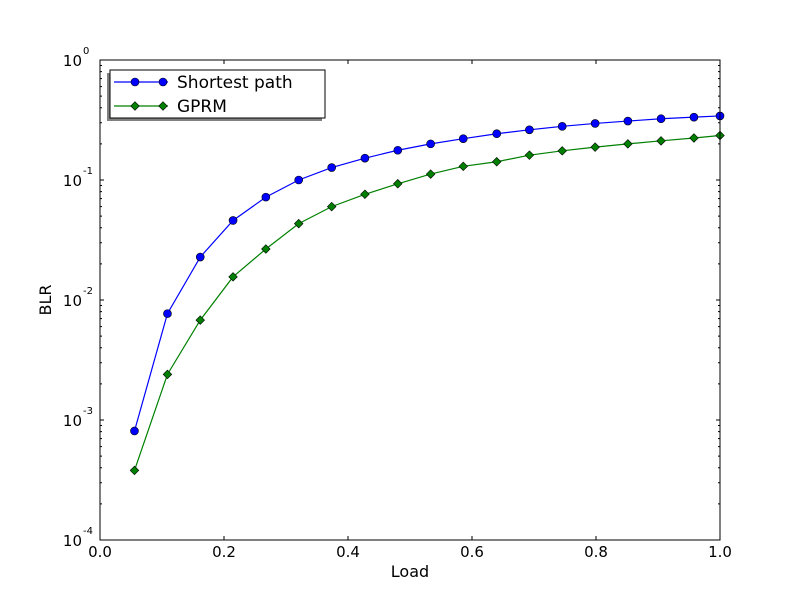 The height and width of the screenshot is (600, 800). I want to click on y-axis-label: BLR, so click(45, 299).